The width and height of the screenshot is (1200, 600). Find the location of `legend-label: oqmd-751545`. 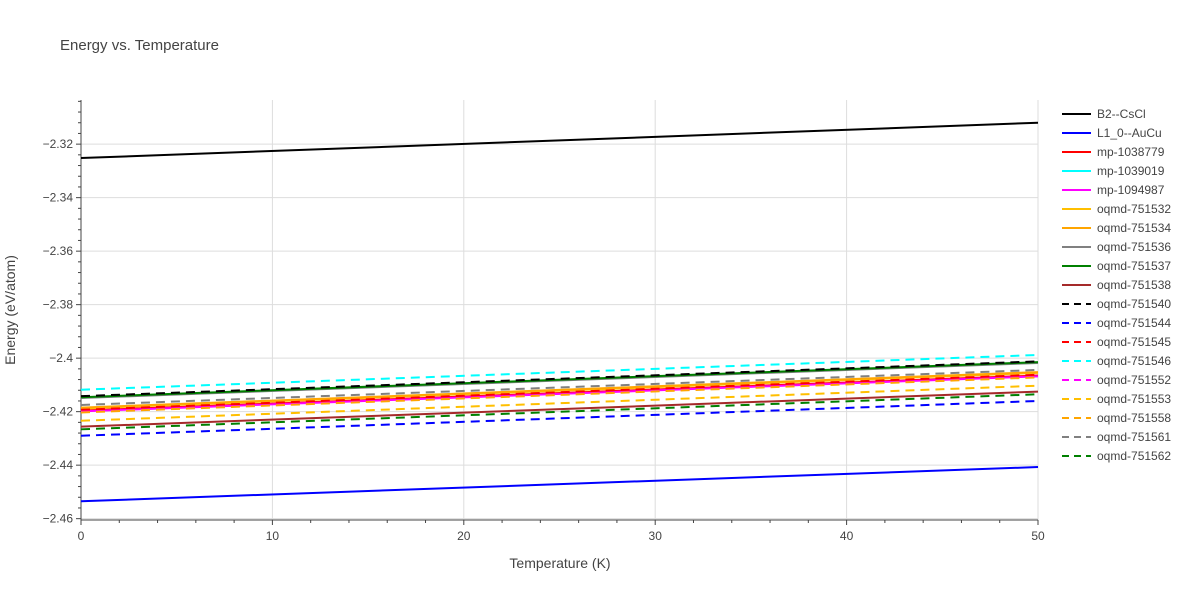

legend-label: oqmd-751545 is located at coordinates (1134, 342).